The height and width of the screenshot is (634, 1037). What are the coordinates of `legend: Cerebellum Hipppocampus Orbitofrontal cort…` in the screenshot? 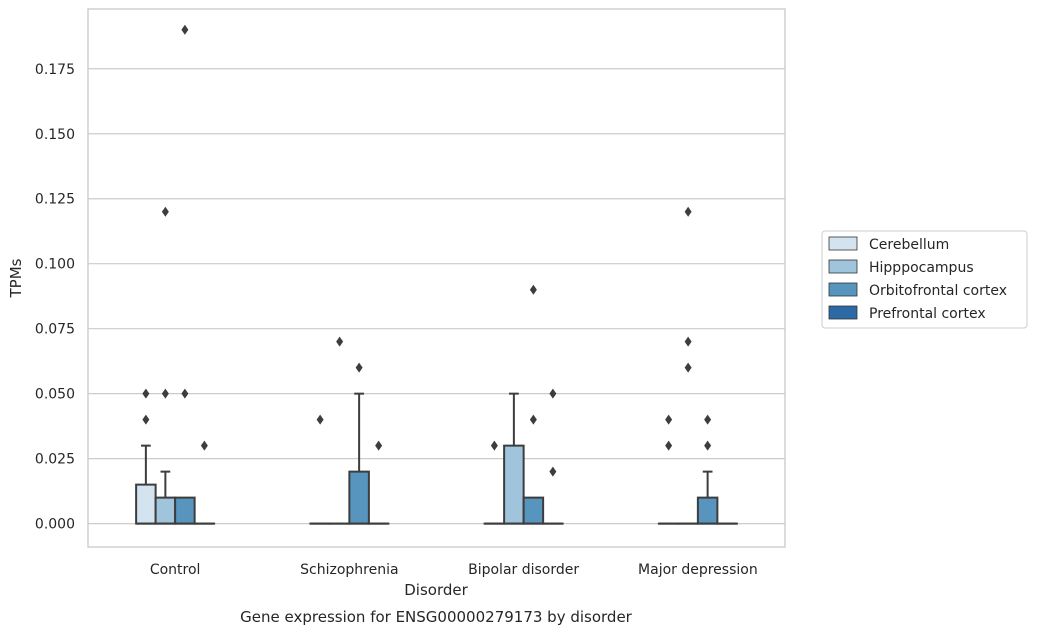 It's located at (924, 279).